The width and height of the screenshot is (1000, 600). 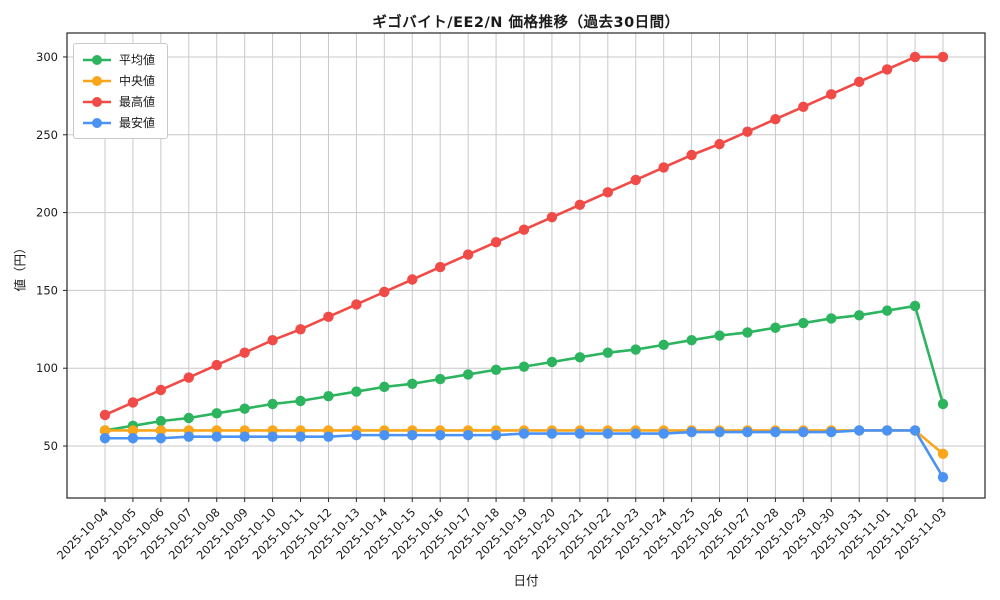 I want to click on y-tick-label: 100, so click(x=47, y=368).